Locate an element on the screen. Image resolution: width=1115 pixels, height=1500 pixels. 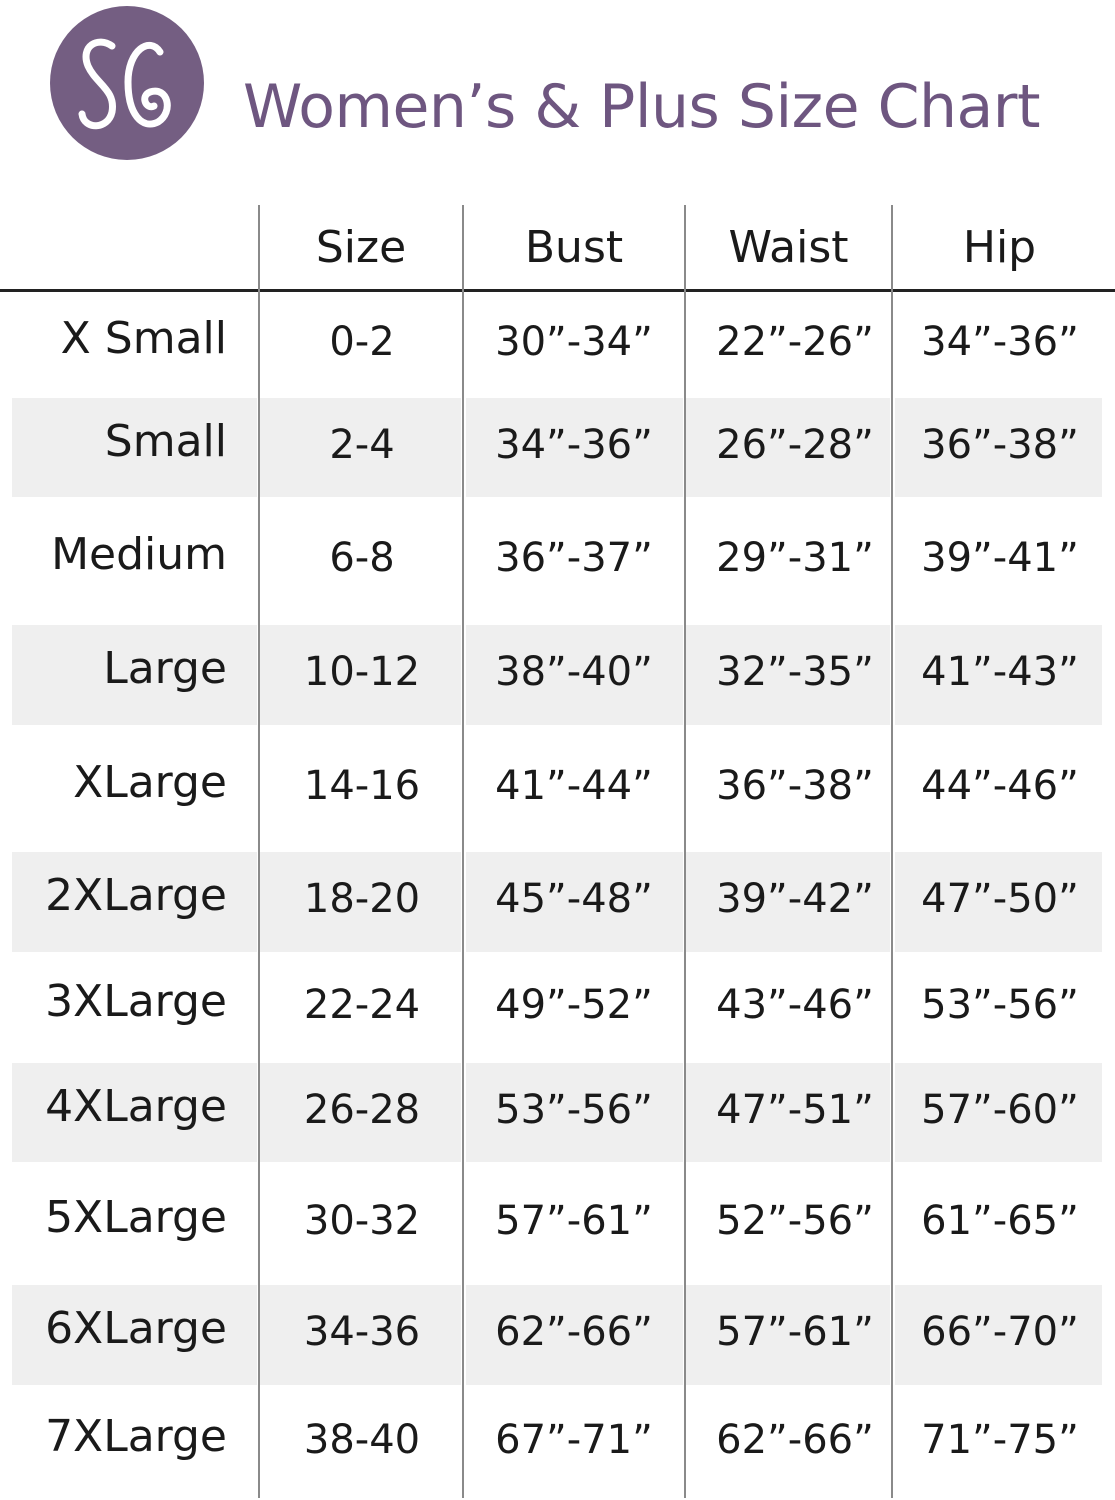
cell-bust: 34”-36” is located at coordinates (574, 444).